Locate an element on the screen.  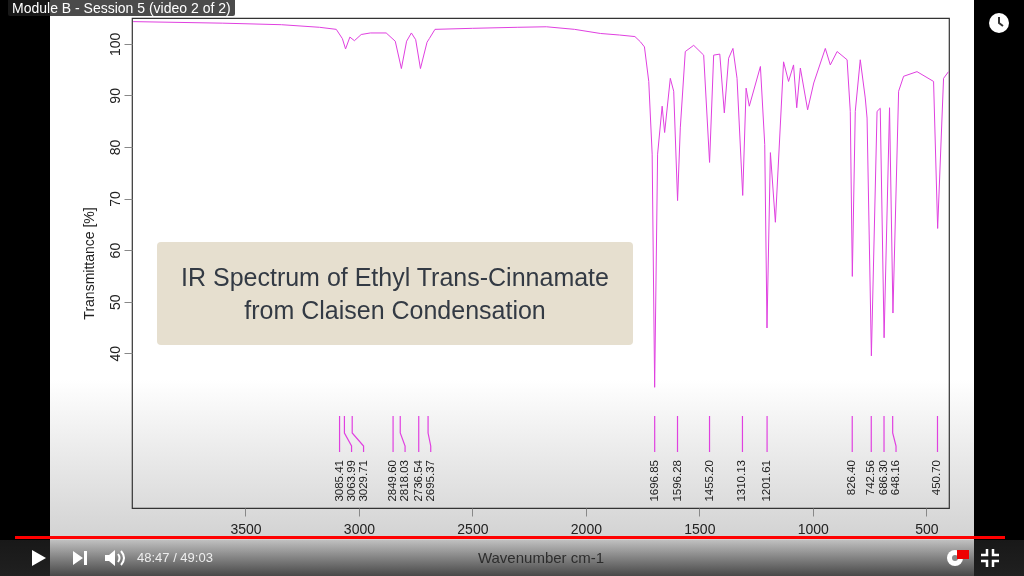
y-tick-label: 80 is located at coordinates (114, 147).